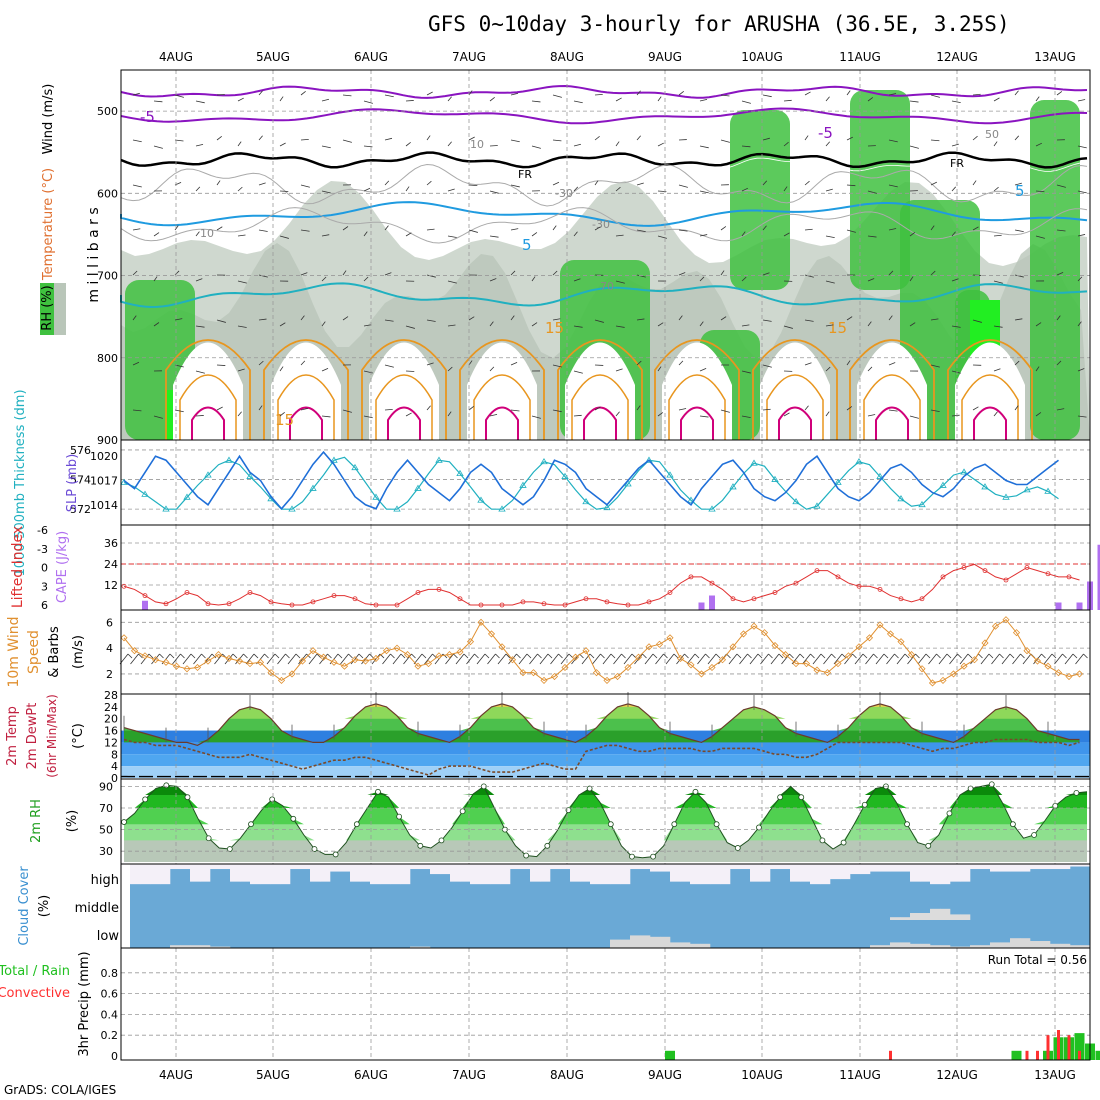 This screenshot has height=1100, width=1100. I want to click on contour-label: 5, so click(1020, 191).